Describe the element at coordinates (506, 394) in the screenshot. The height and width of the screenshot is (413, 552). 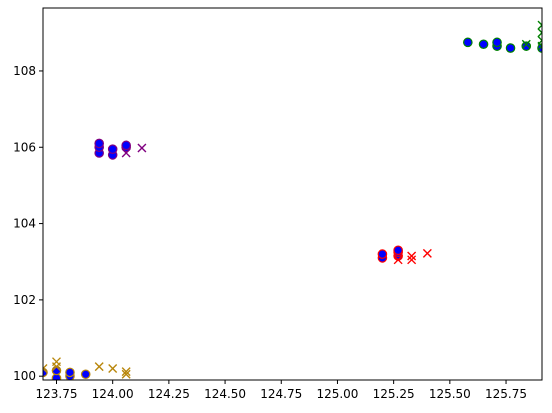
I see `x-tick-label: 125.75` at that location.